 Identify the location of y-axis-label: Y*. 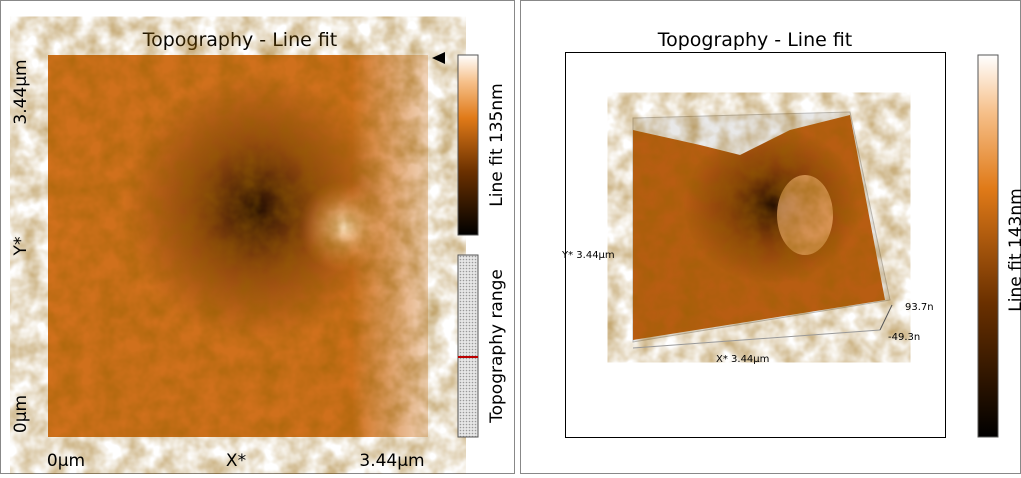
(21, 247).